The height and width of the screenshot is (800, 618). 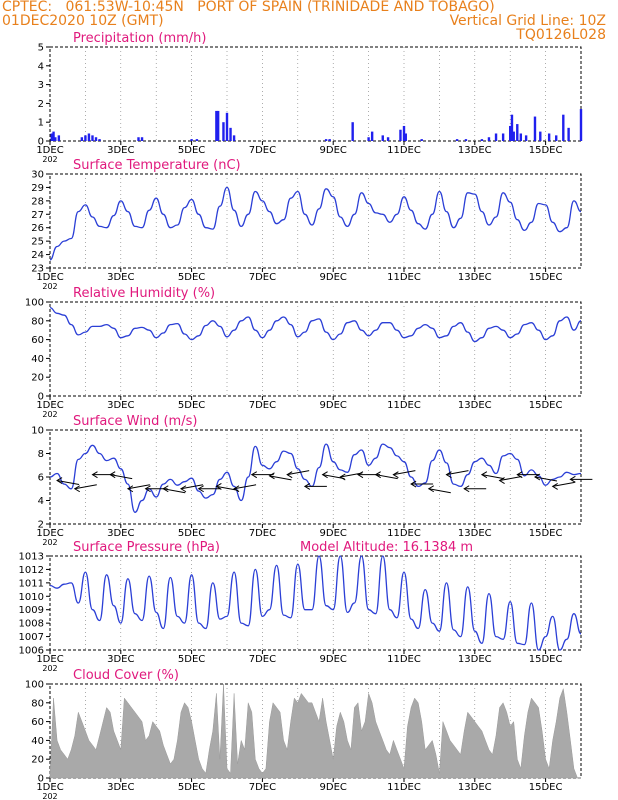 I want to click on precip-ytick-label: 0, so click(x=41, y=142).